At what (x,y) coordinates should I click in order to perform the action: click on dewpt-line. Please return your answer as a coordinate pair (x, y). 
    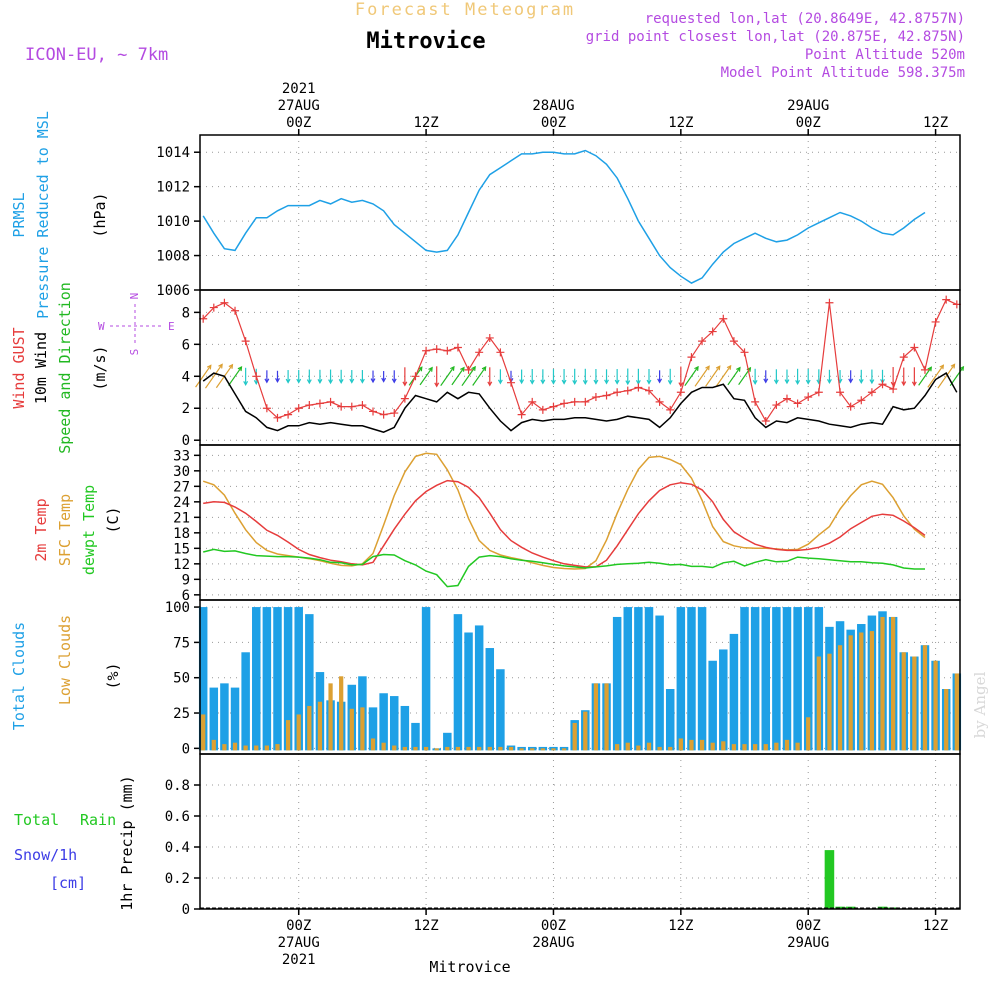
    Looking at the image, I should click on (564, 568).